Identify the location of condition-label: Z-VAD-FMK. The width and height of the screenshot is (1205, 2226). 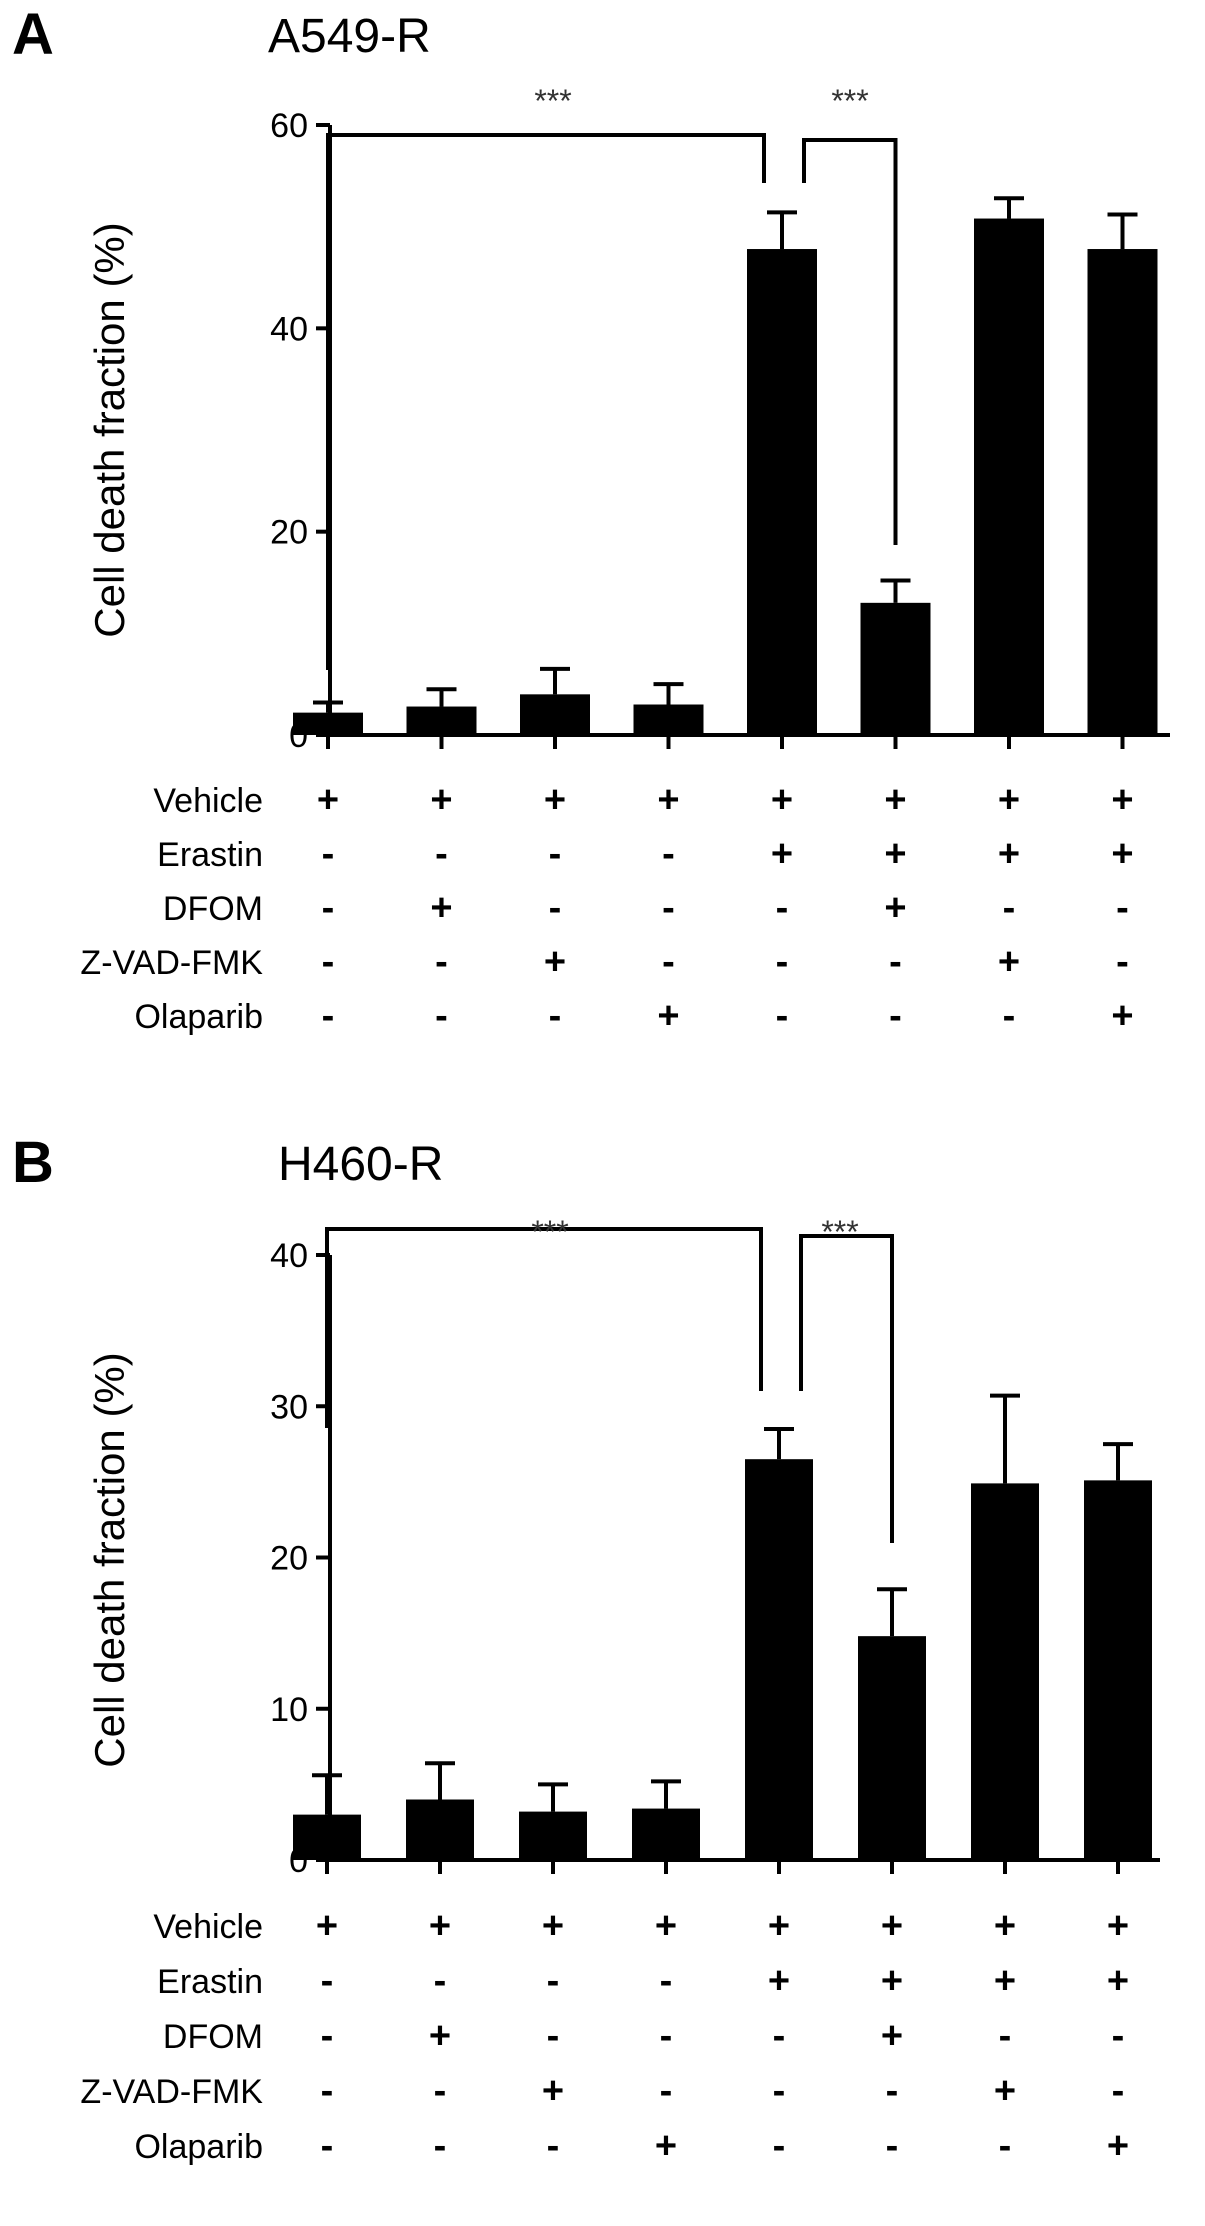
(171, 963).